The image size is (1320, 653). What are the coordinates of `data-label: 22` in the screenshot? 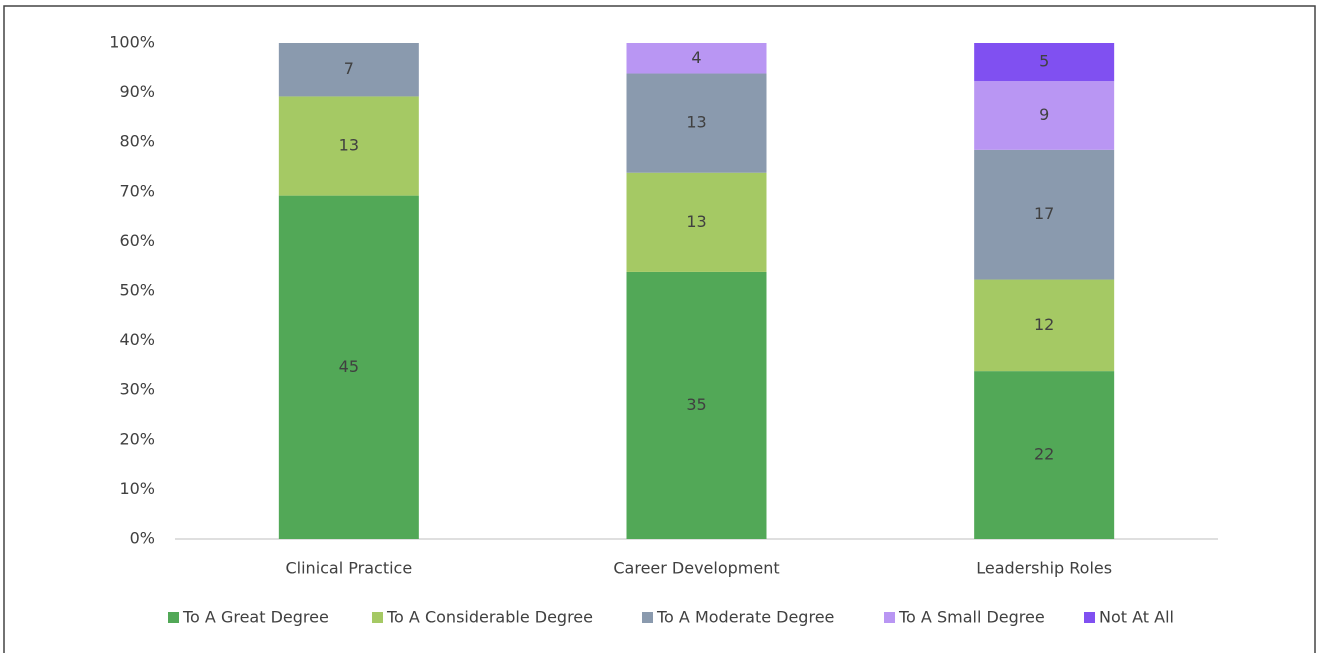 It's located at (1044, 454).